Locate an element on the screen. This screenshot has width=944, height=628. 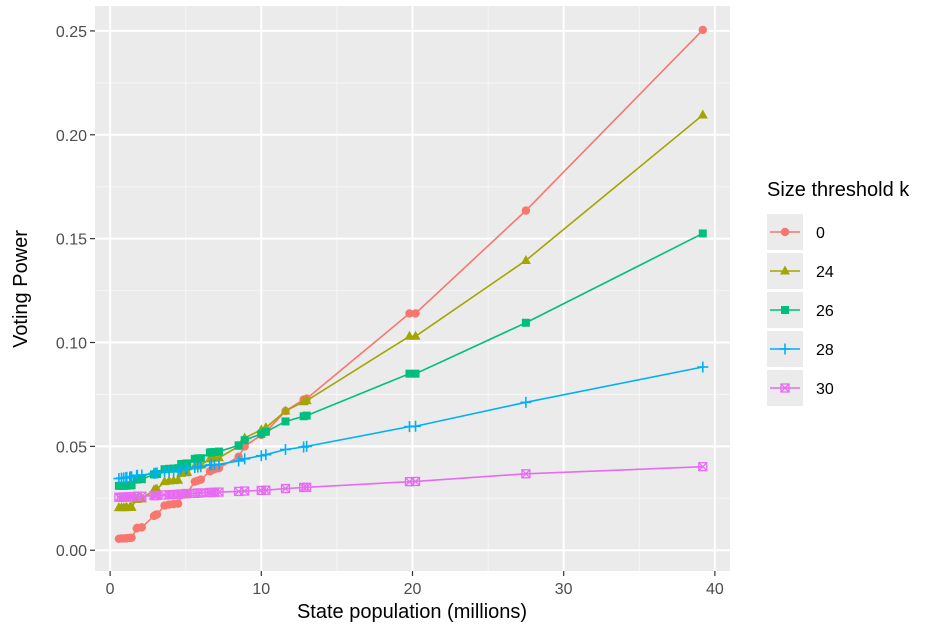
legend-item-k-28: 28 is located at coordinates (800, 349).